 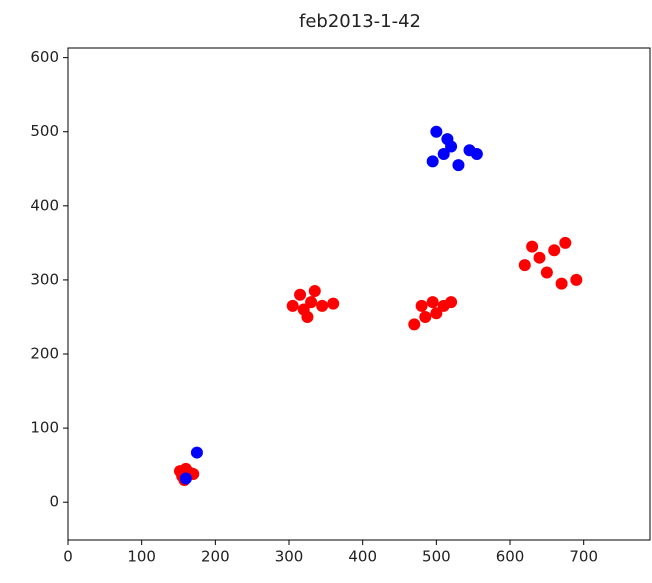 What do you see at coordinates (289, 557) in the screenshot?
I see `x-tick-label: 300` at bounding box center [289, 557].